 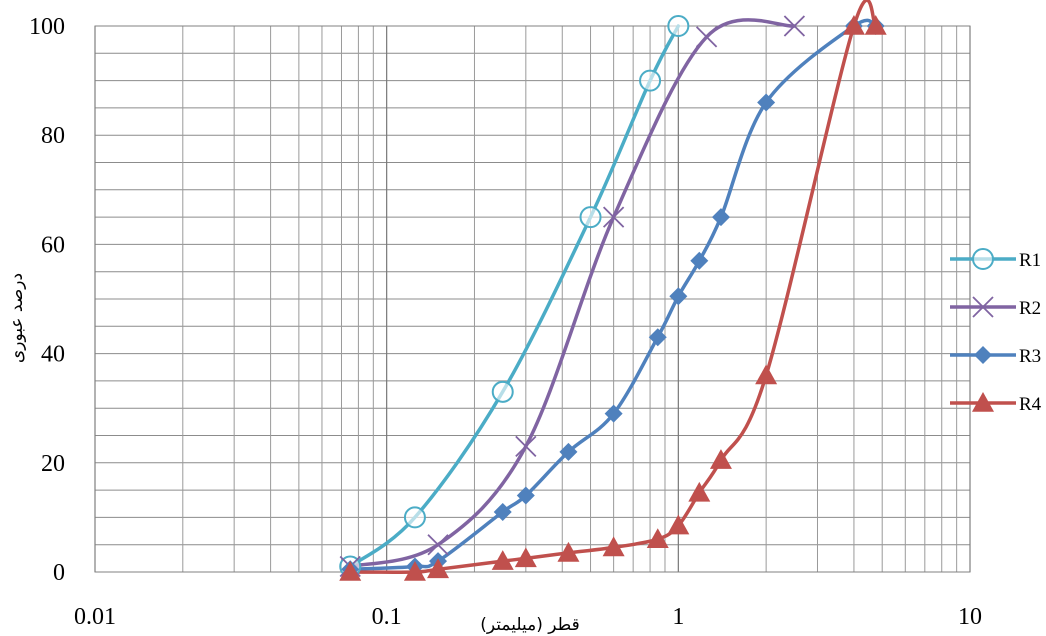 I want to click on y-tick-label: 0, so click(x=59, y=573).